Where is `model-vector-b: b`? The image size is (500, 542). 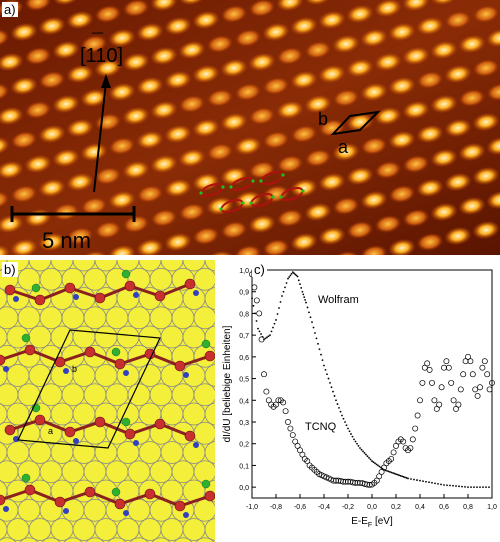
model-vector-b: b is located at coordinates (74, 369).